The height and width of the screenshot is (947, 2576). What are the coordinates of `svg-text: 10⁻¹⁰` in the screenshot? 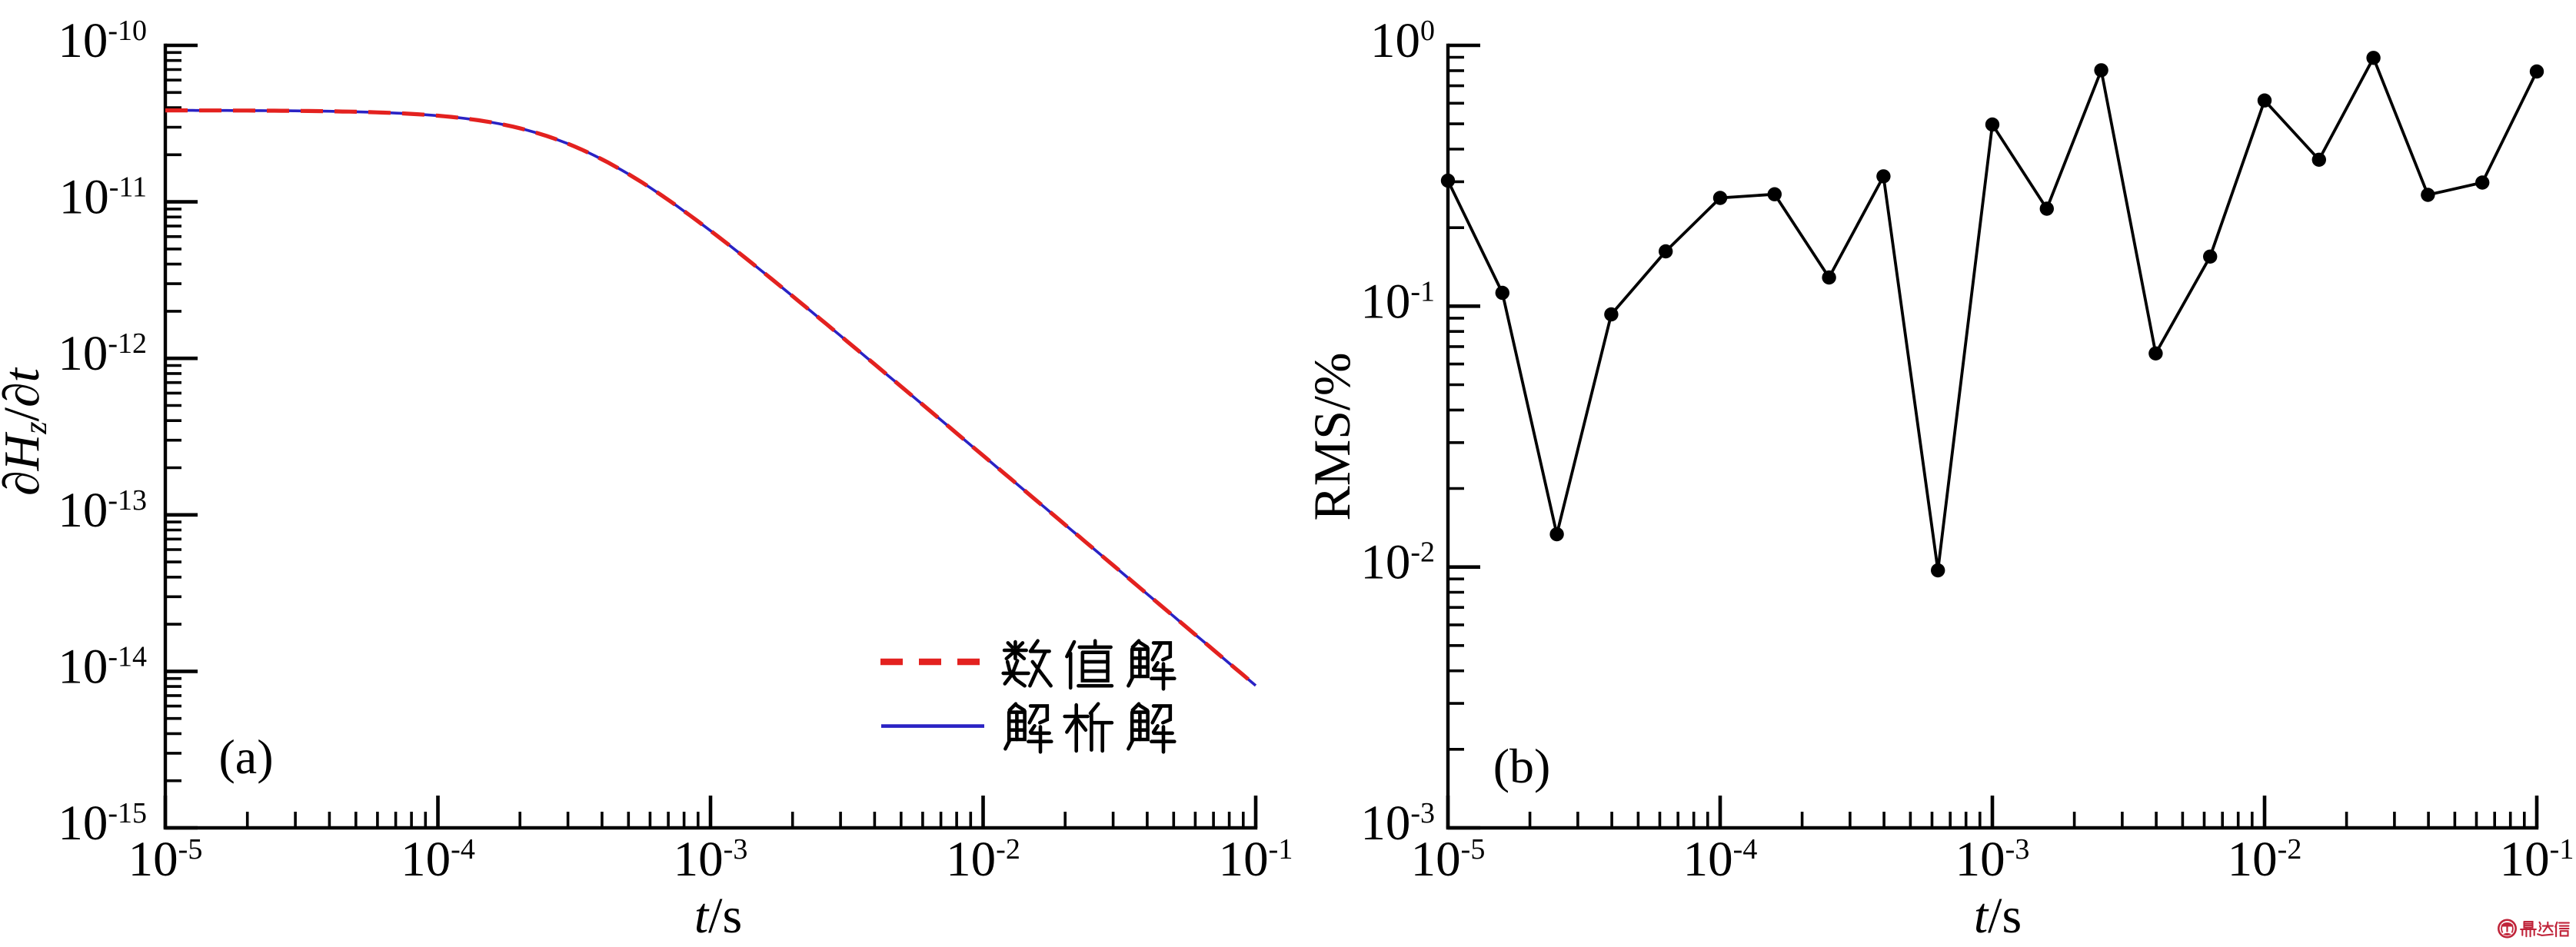 It's located at (103, 41).